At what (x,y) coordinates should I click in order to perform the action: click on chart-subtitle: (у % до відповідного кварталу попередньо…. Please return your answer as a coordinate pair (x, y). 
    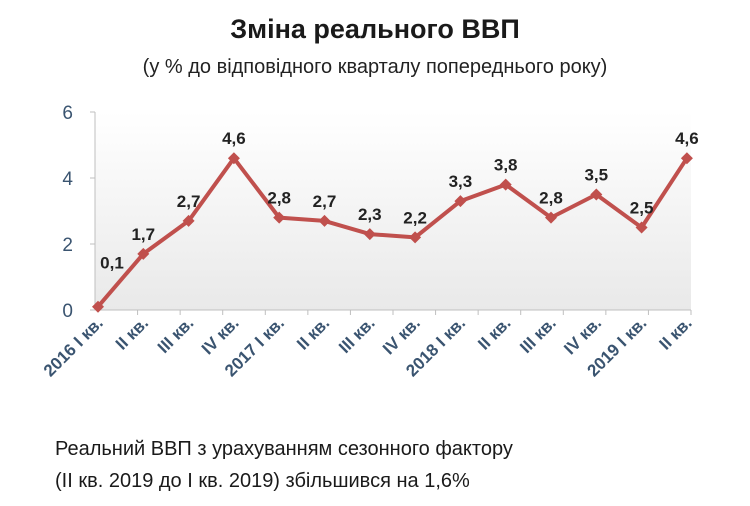
    Looking at the image, I should click on (375, 67).